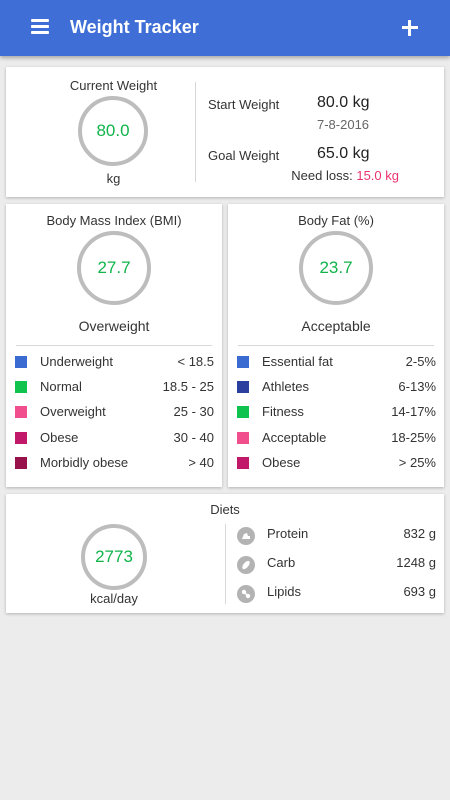  I want to click on essential-fat-swatch, so click(243, 362).